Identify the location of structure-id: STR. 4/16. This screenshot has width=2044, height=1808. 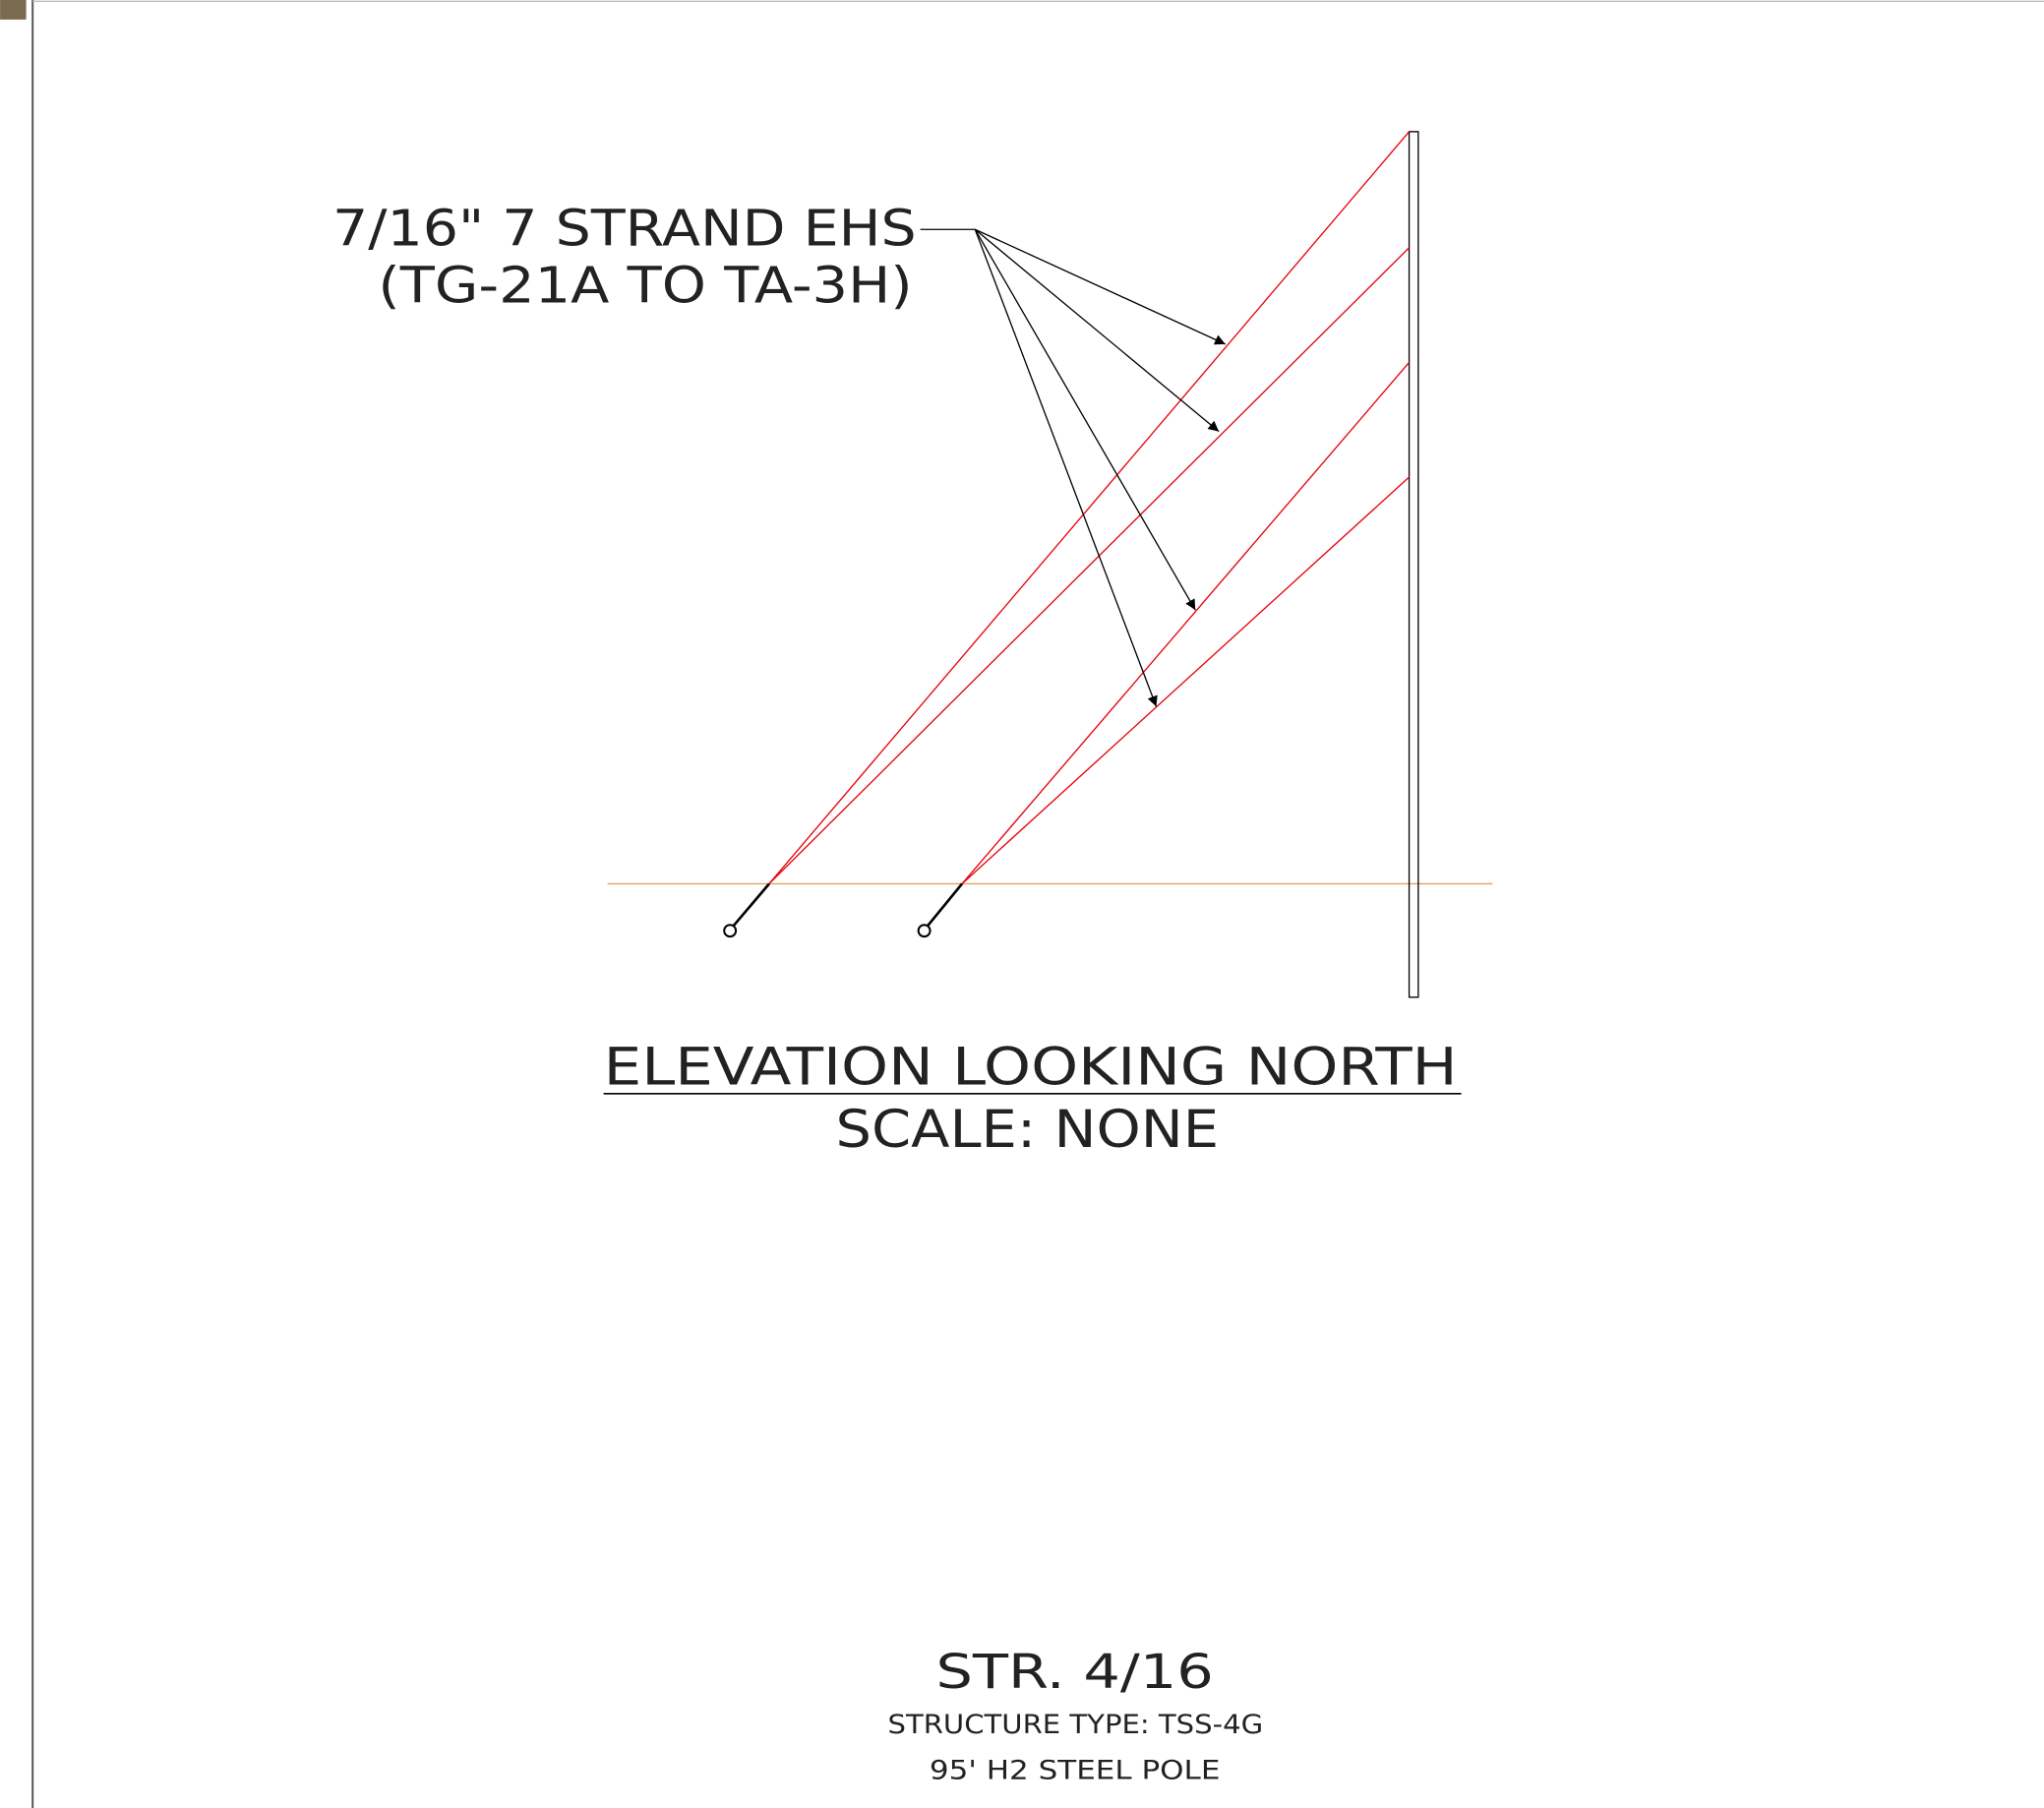
(1075, 1673).